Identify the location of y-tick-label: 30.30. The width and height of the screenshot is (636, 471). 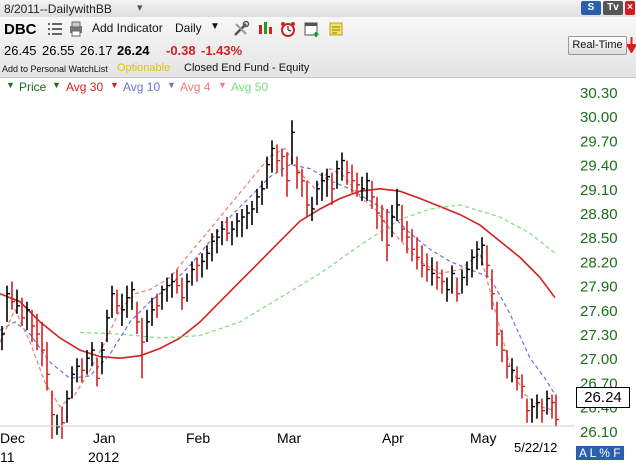
(599, 93).